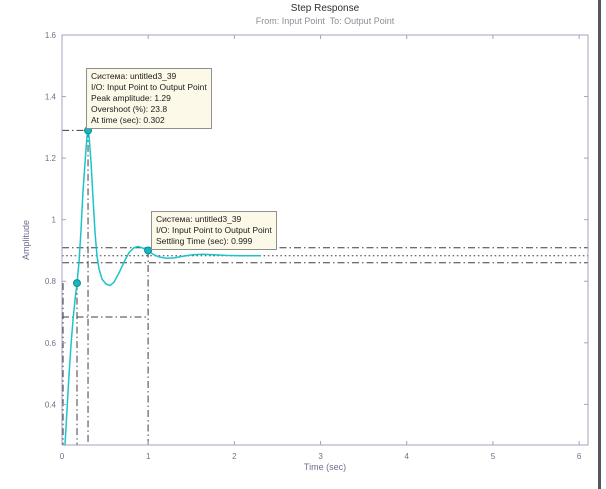  Describe the element at coordinates (51, 97) in the screenshot. I see `y-tick-label: 1.4` at that location.